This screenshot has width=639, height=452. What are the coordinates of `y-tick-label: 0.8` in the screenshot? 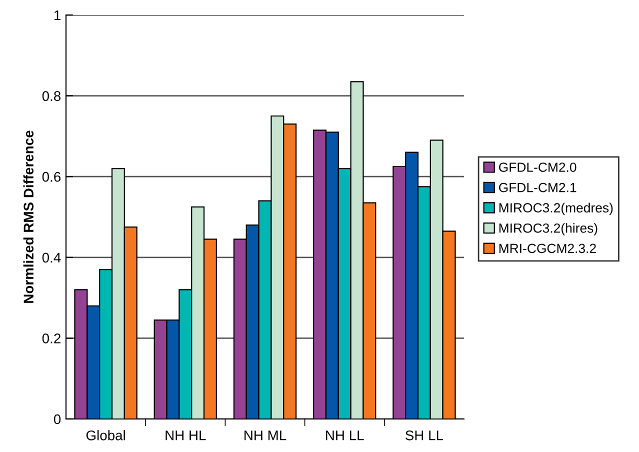 It's located at (51, 96).